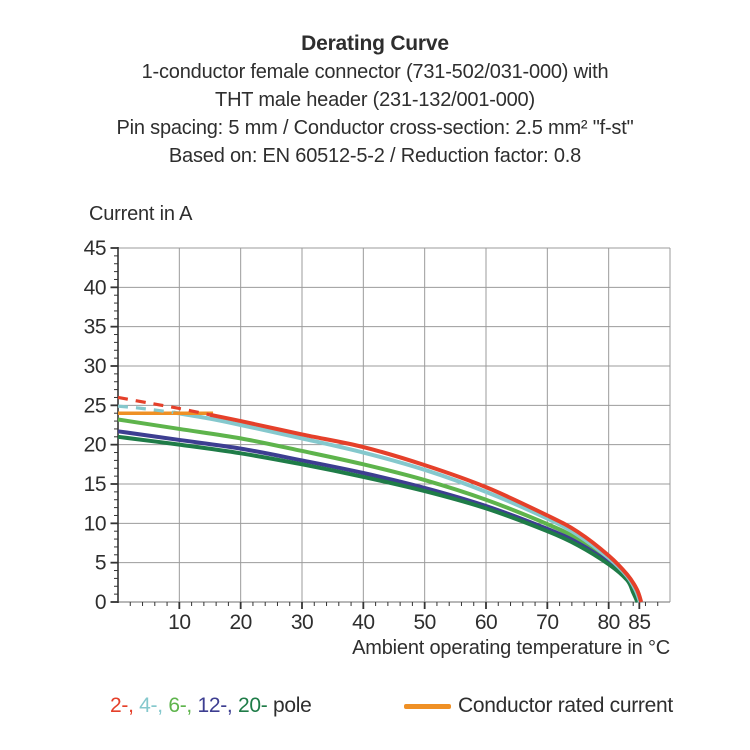 The image size is (750, 750). I want to click on x-tick-label: 70, so click(547, 622).